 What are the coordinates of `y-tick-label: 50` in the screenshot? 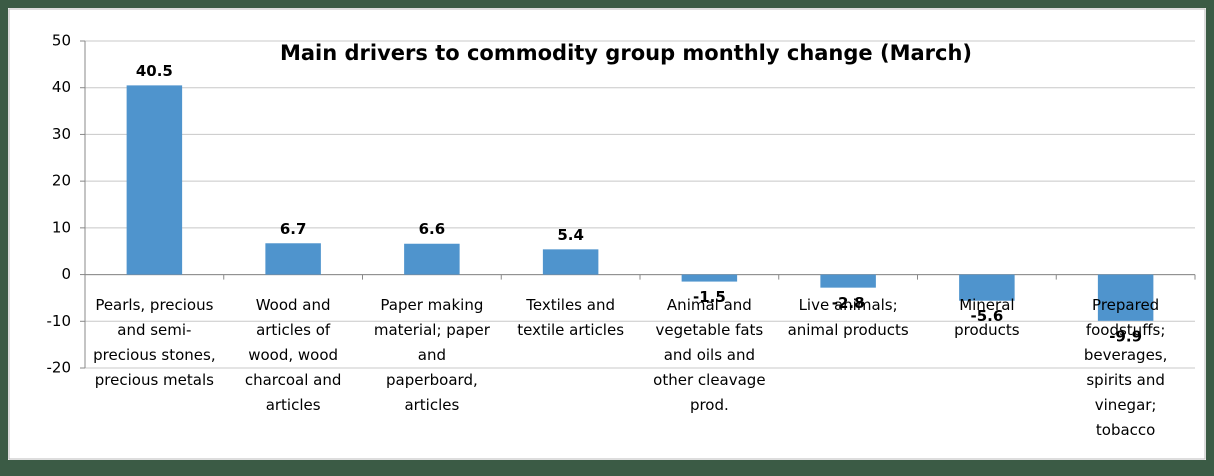 It's located at (61, 41).